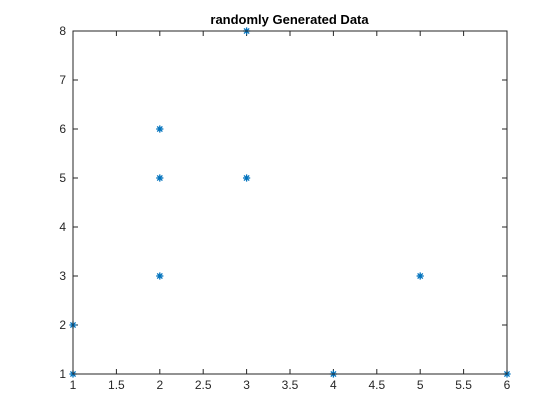  Describe the element at coordinates (73, 385) in the screenshot. I see `x-tick-label: 1` at that location.